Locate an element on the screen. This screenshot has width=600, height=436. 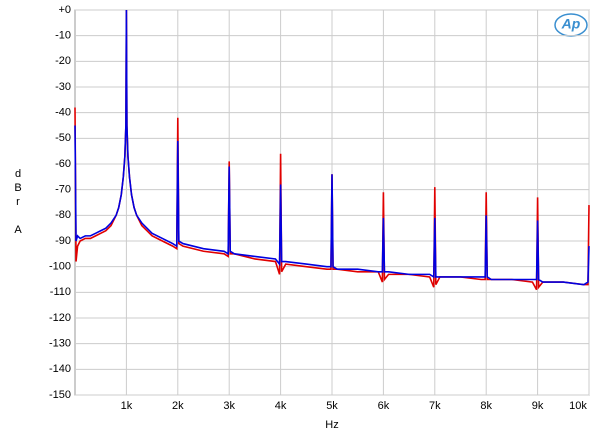
x-tick-label: 6k is located at coordinates (384, 406).